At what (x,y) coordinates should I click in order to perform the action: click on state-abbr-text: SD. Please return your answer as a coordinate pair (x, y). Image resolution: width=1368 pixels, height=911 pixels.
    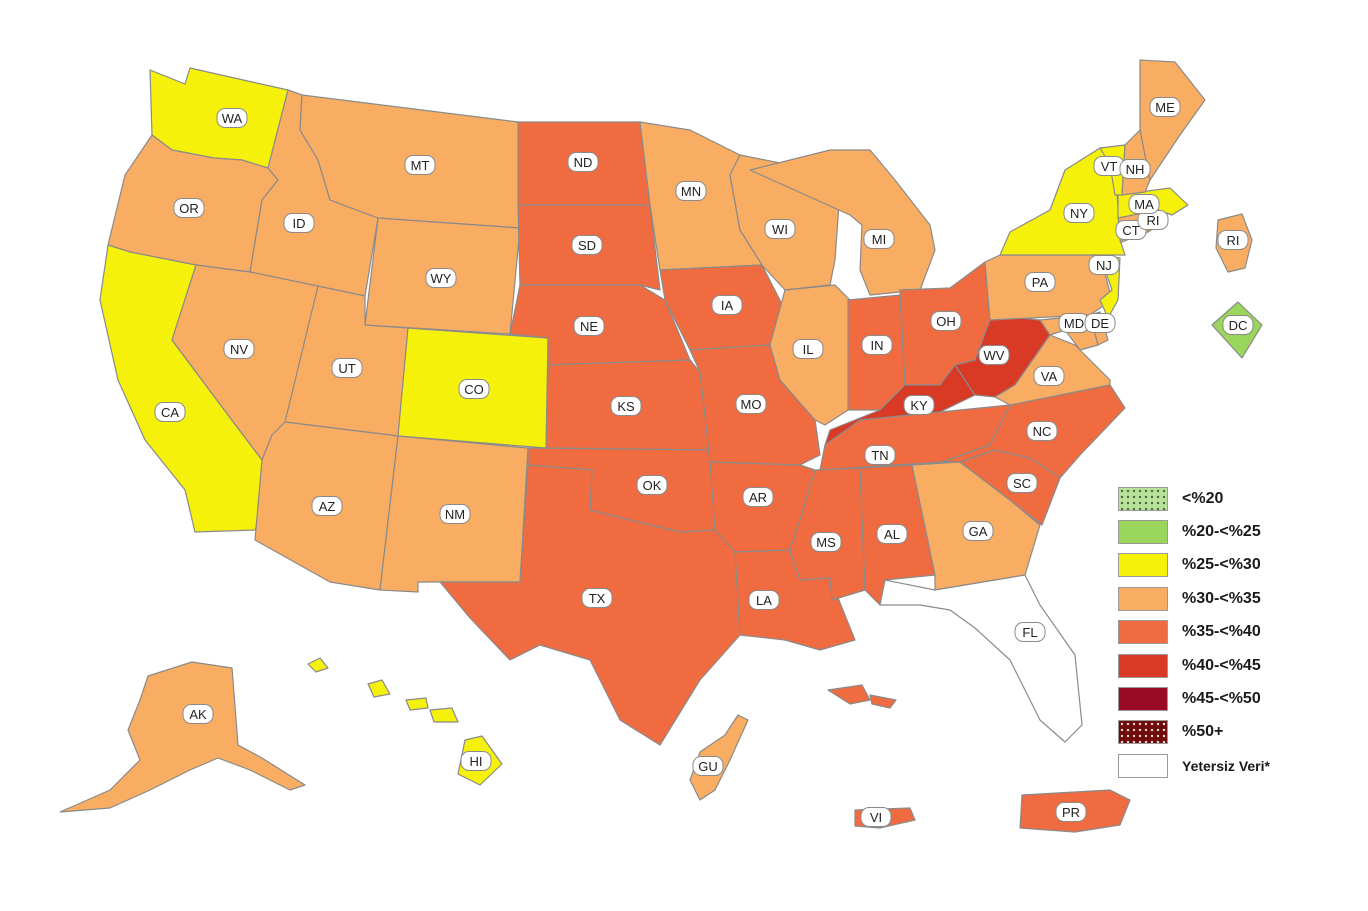
    Looking at the image, I should click on (587, 245).